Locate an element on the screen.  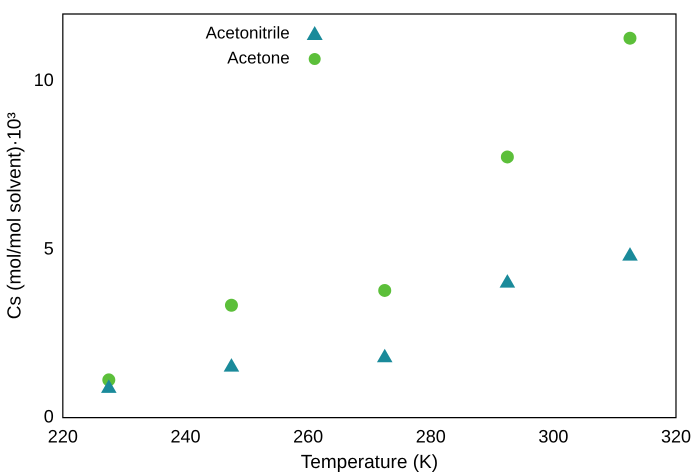
legend-label: Acetonitrile is located at coordinates (248, 33).